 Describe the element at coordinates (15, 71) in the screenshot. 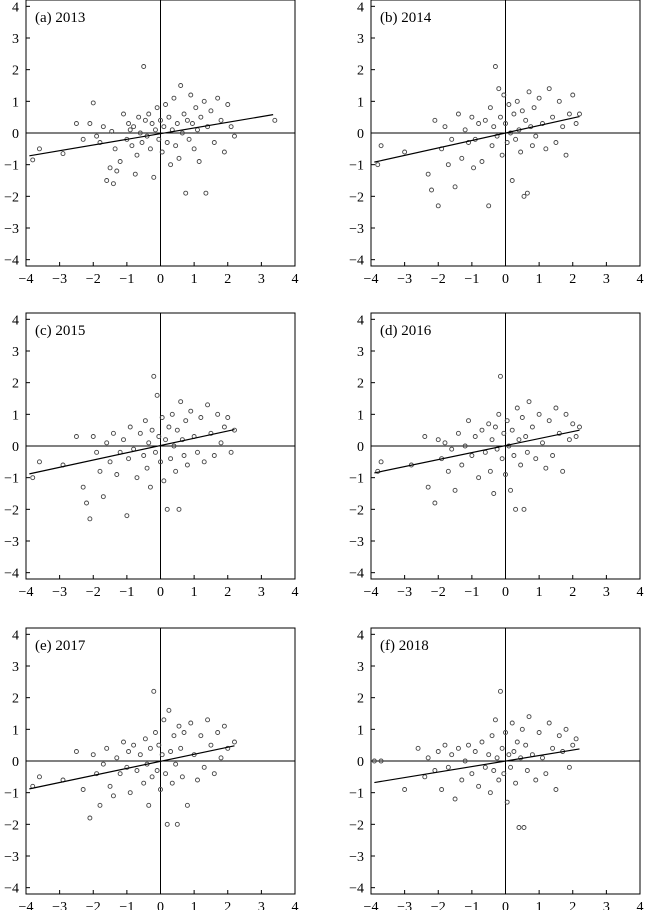

I see `y-tick-label: 2` at that location.